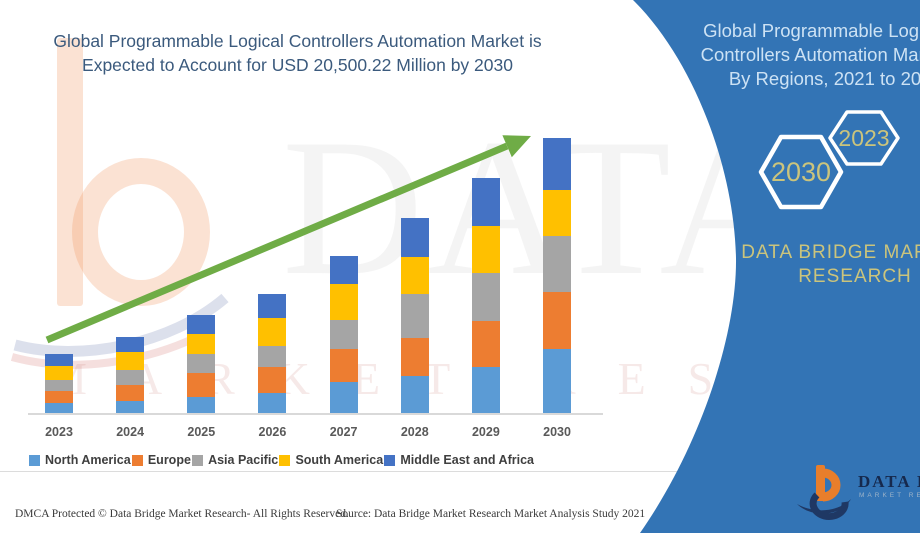 This screenshot has width=920, height=533. Describe the element at coordinates (339, 460) in the screenshot. I see `legend-label: South America` at that location.